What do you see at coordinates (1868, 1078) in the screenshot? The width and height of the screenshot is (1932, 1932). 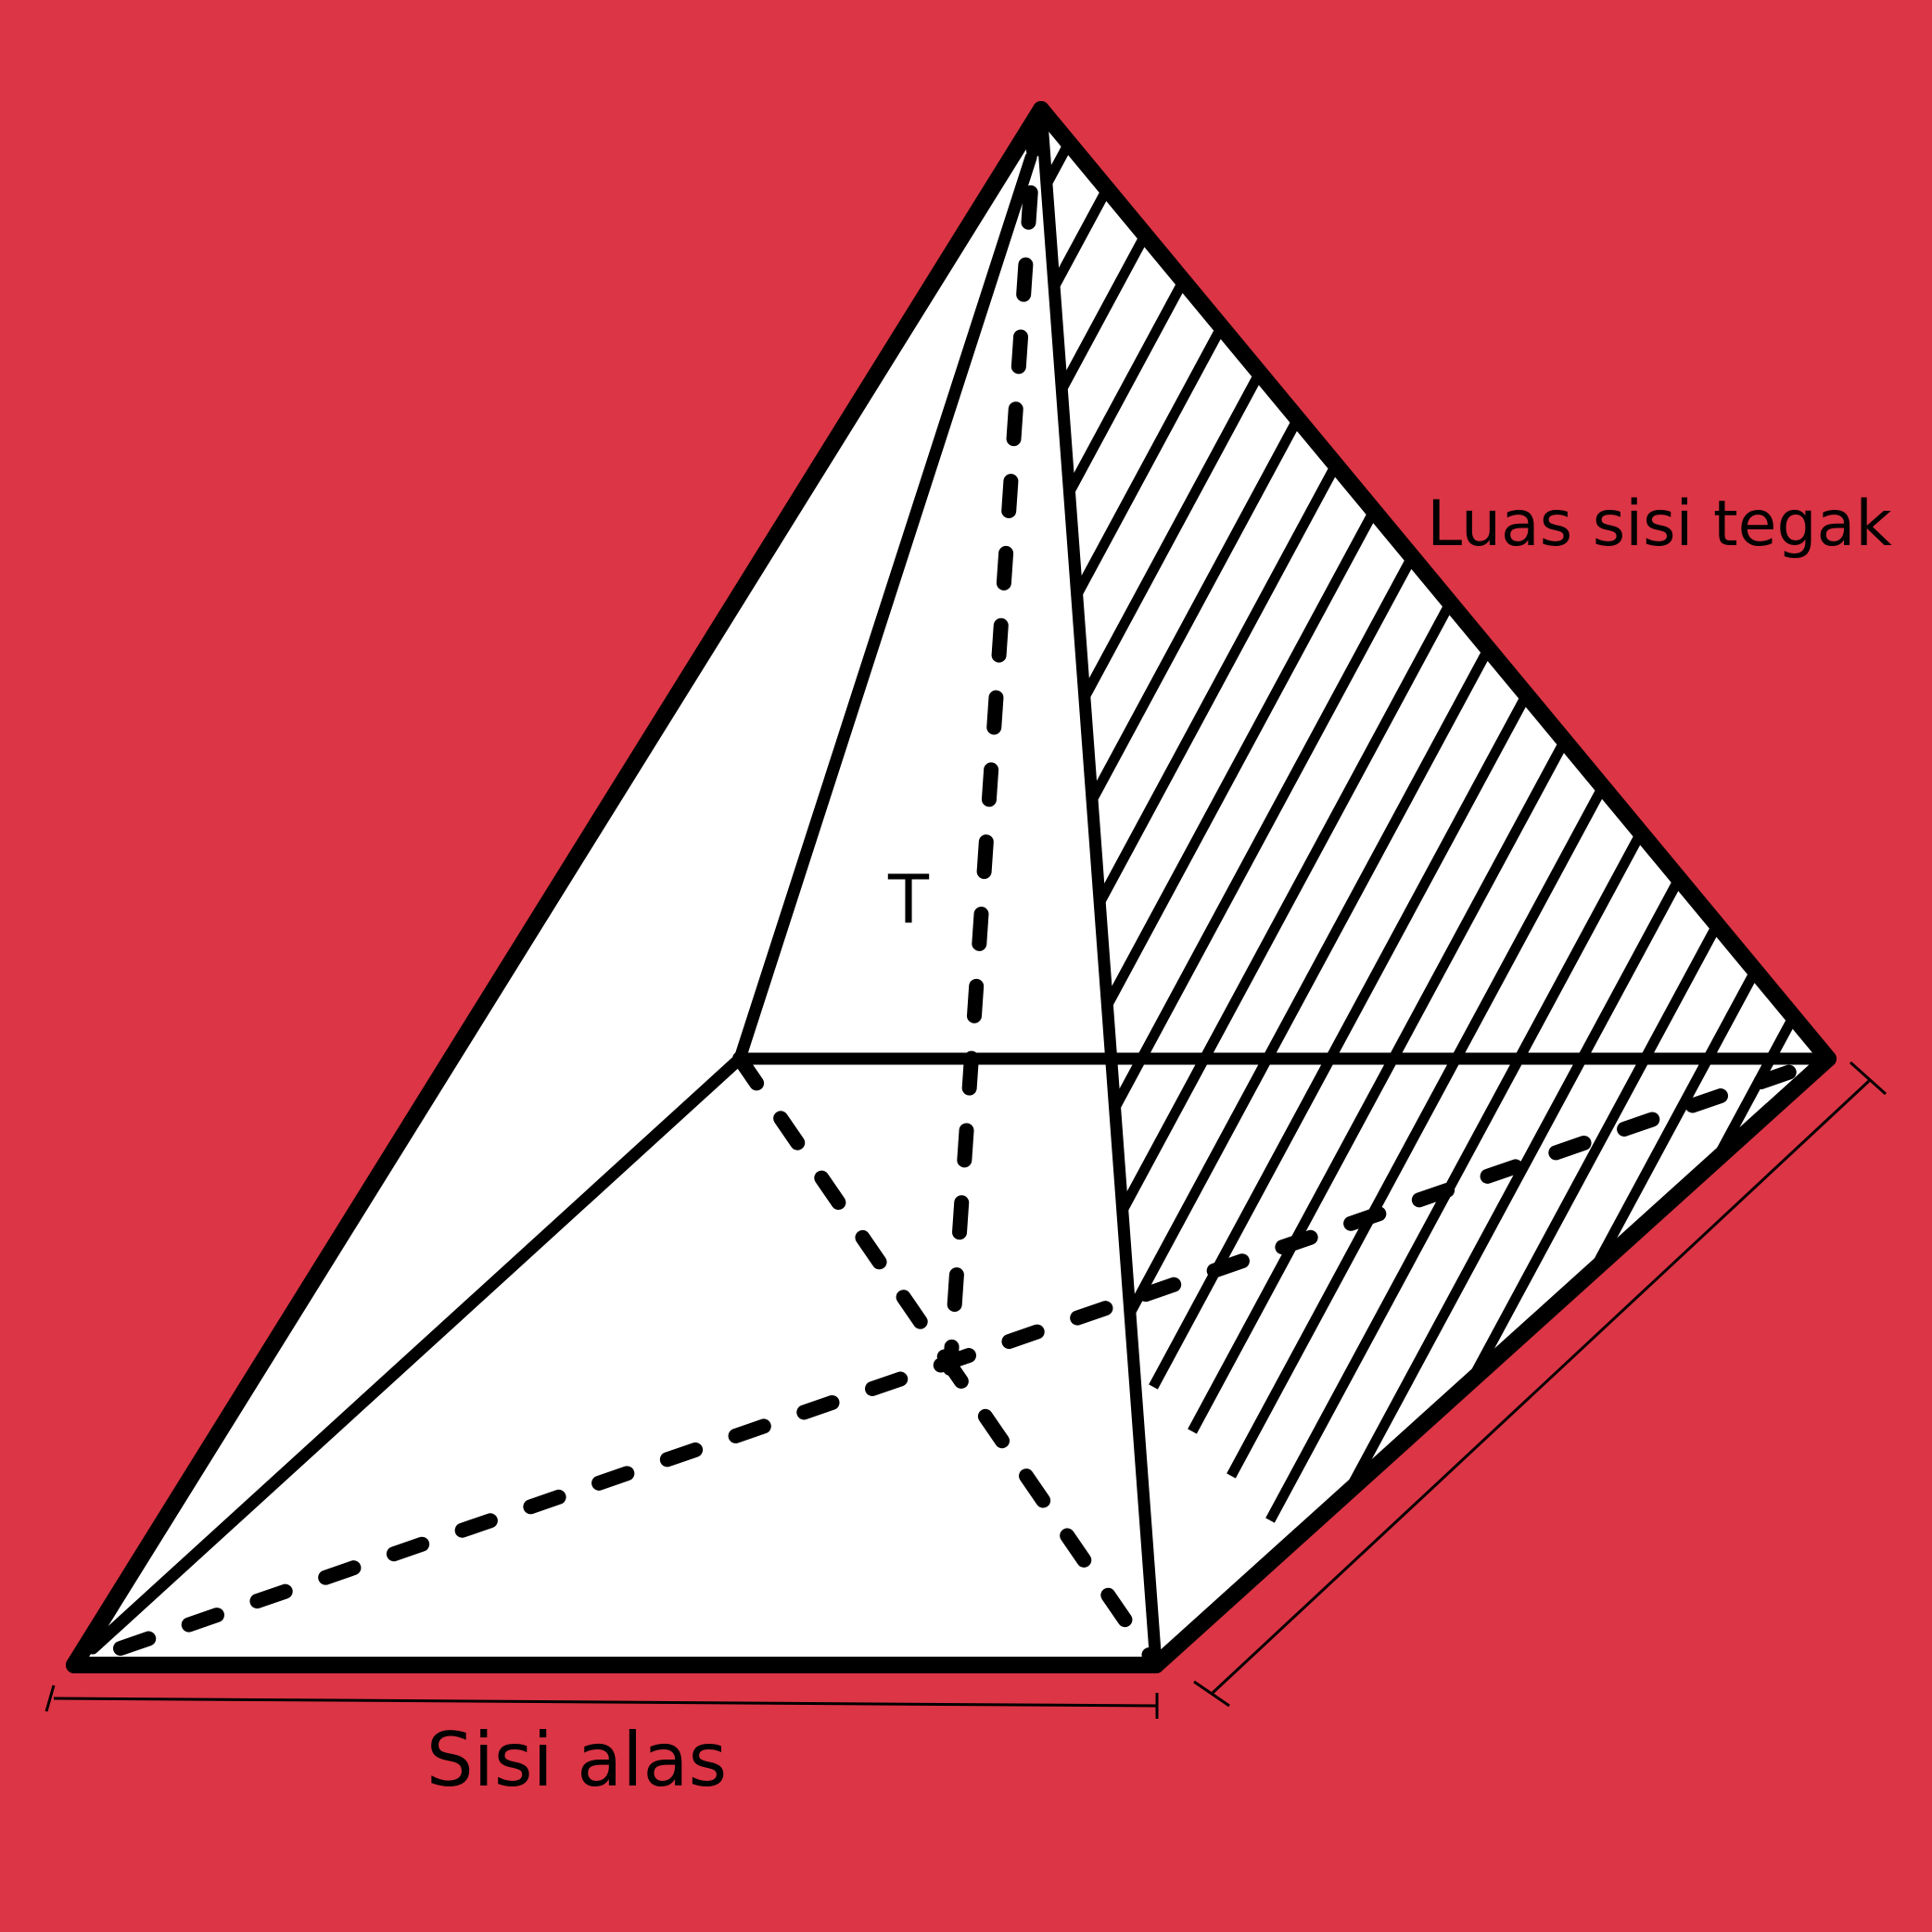 I see `slant-side-tick-top` at bounding box center [1868, 1078].